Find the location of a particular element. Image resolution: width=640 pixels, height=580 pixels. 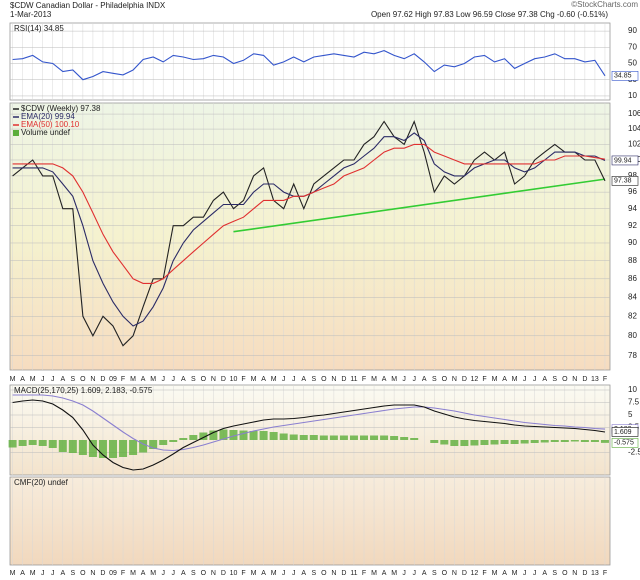

y-tick-label: 70 is located at coordinates (632, 46).